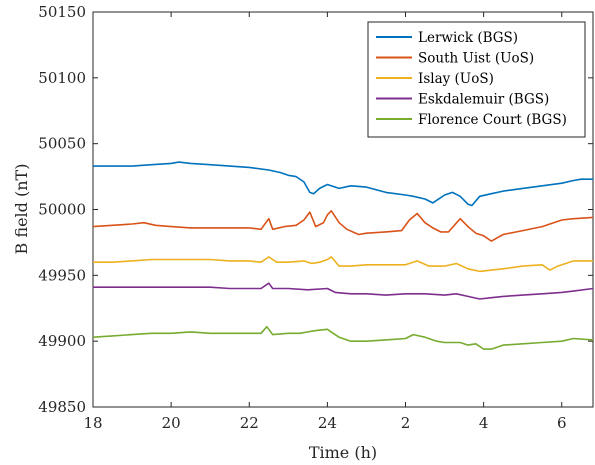  What do you see at coordinates (92, 423) in the screenshot?
I see `x-tick-label: 18` at bounding box center [92, 423].